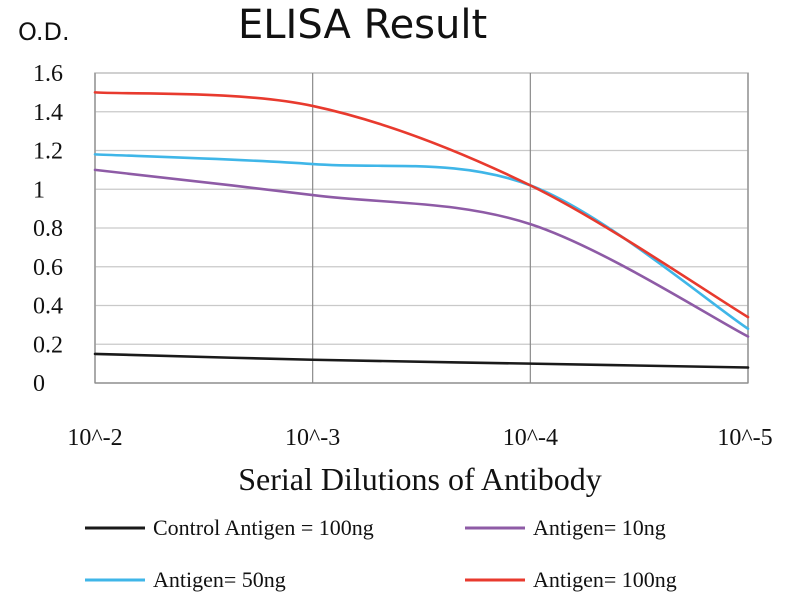 Image resolution: width=800 pixels, height=600 pixels. I want to click on x-axis-title: Serial Dilutions of Antibody, so click(420, 479).